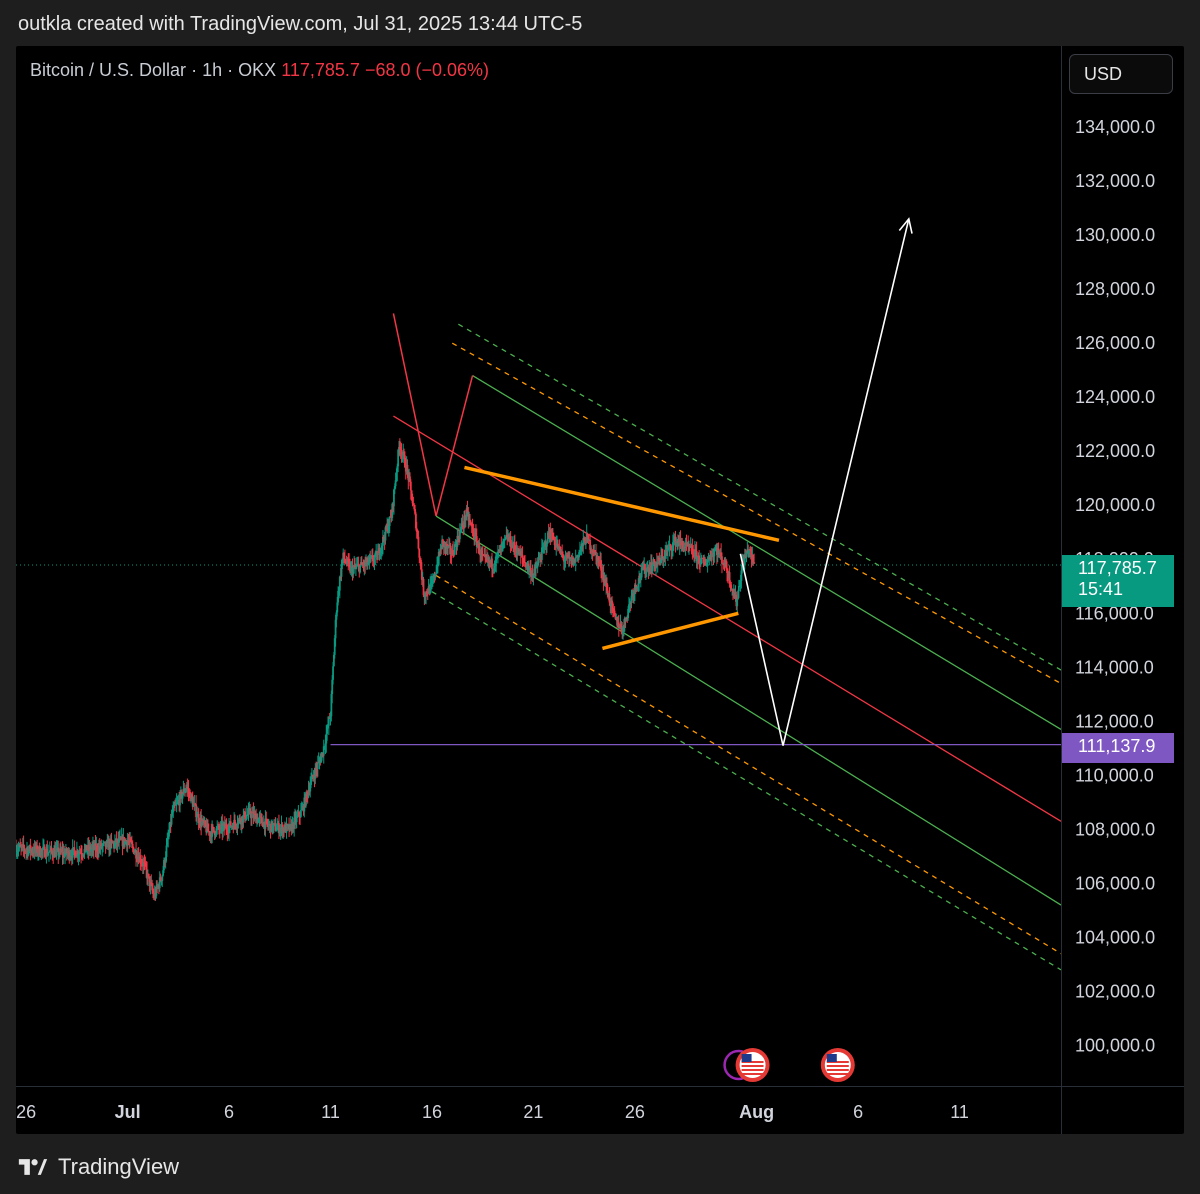 This screenshot has height=1194, width=1200. What do you see at coordinates (959, 1112) in the screenshot?
I see `x-tick-label: 11` at bounding box center [959, 1112].